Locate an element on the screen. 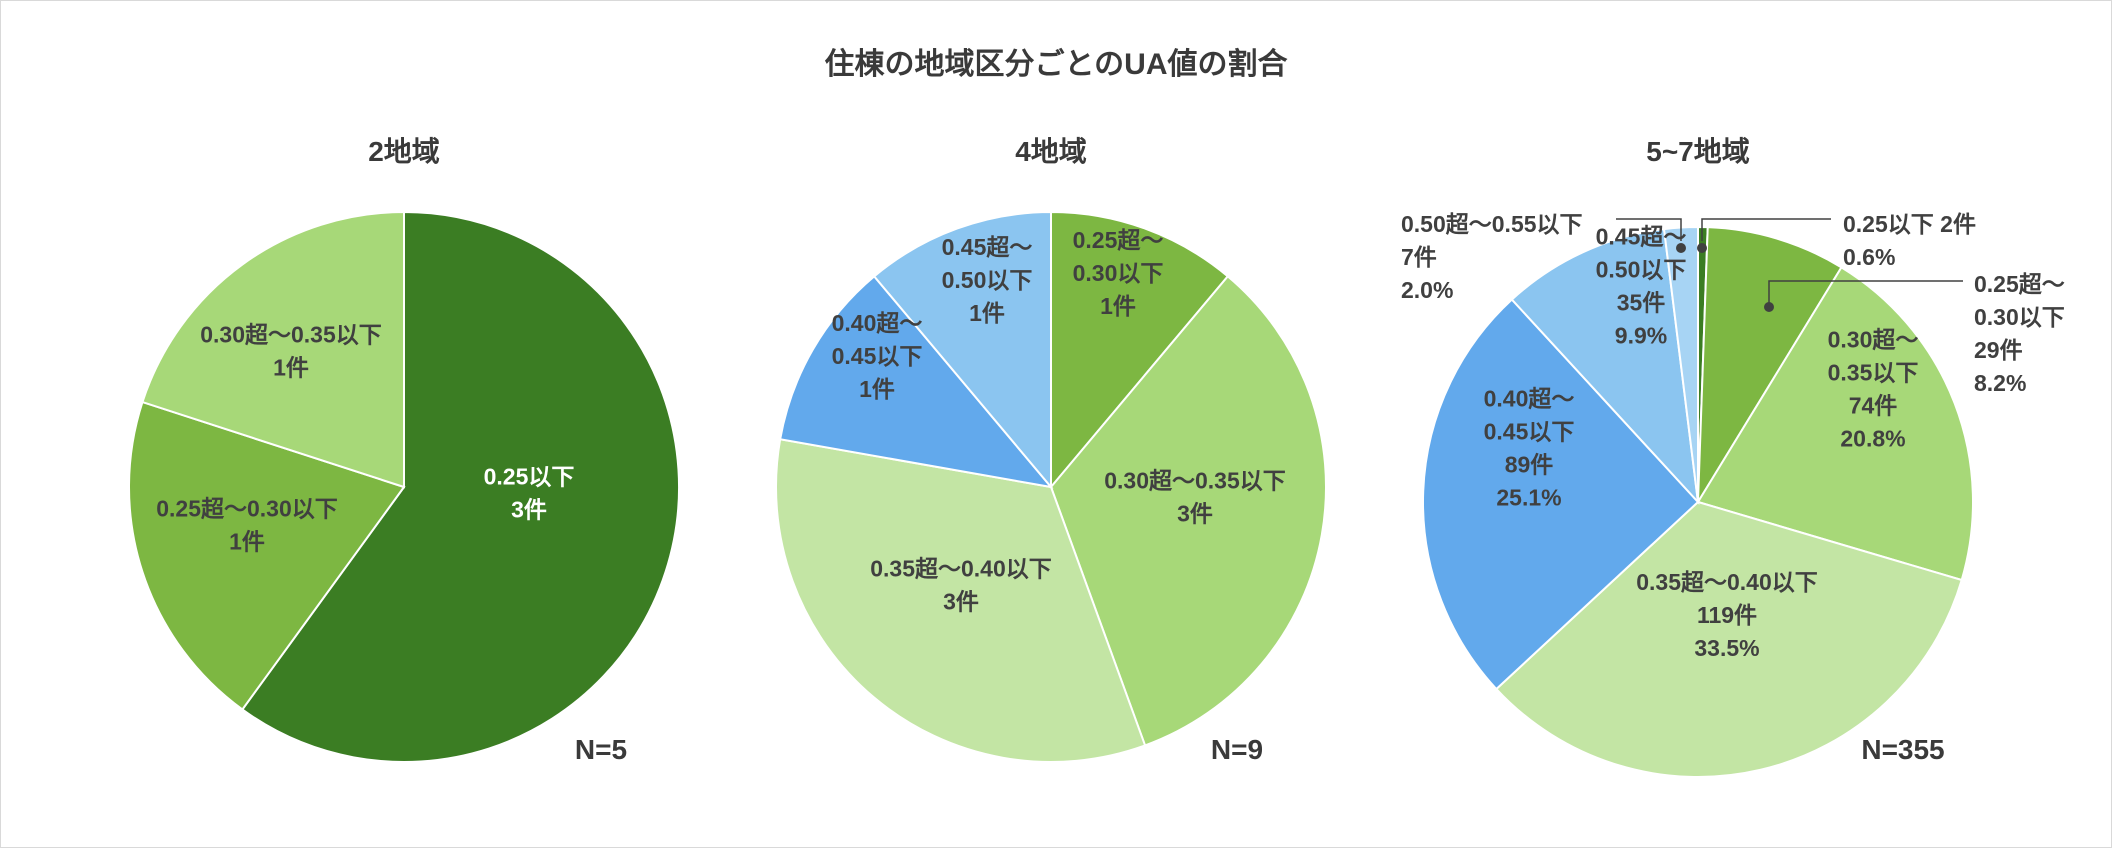  slice-label: 0.35超〜0.40以下 3件 is located at coordinates (961, 585).